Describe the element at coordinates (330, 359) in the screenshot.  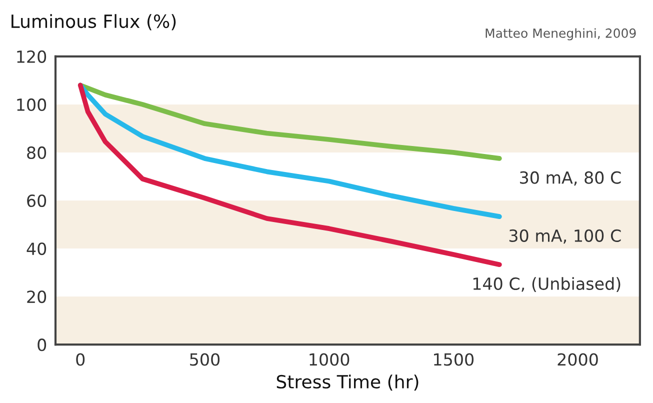
I see `x-tick-label: 1000` at that location.